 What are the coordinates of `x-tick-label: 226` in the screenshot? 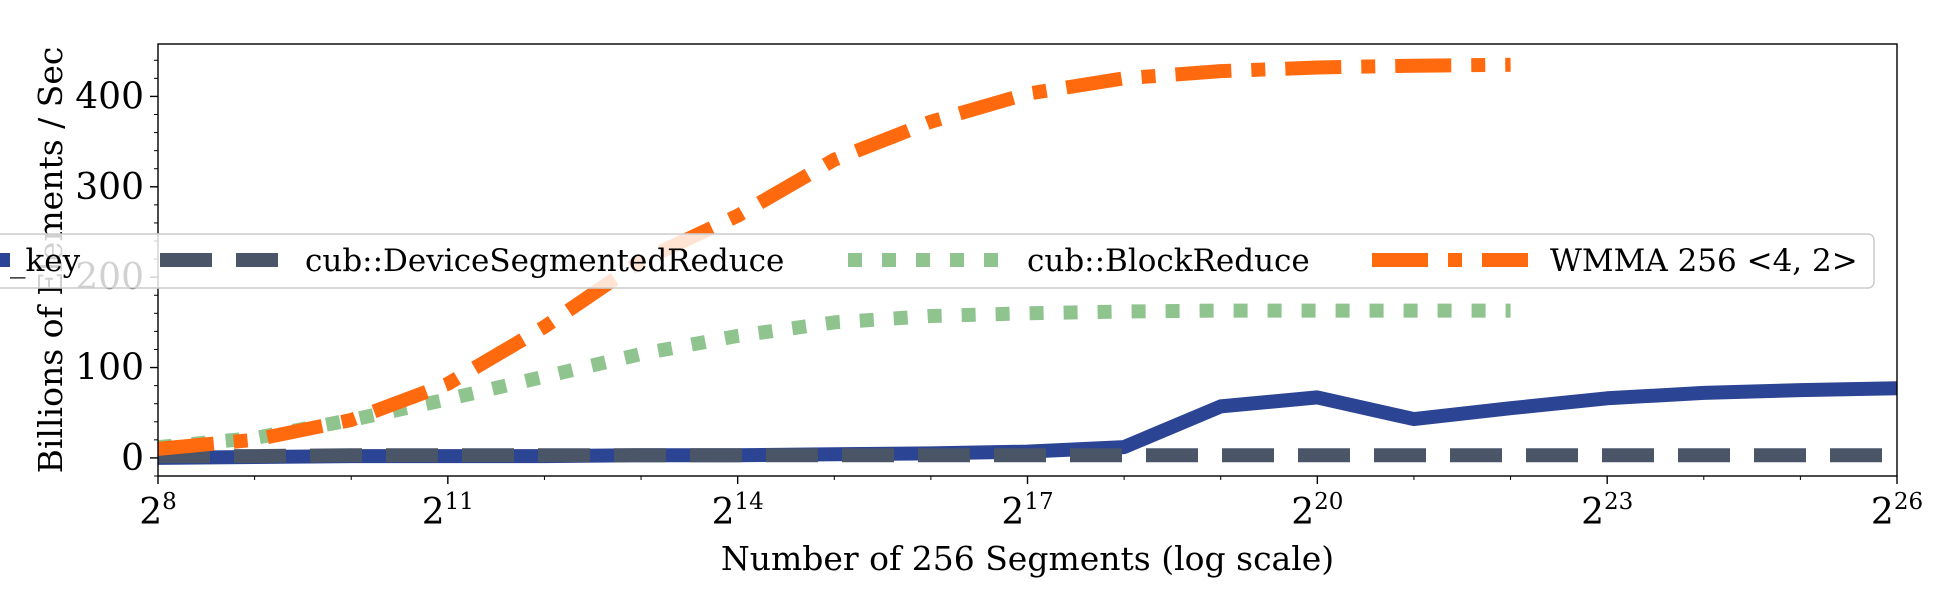 It's located at (1897, 511).